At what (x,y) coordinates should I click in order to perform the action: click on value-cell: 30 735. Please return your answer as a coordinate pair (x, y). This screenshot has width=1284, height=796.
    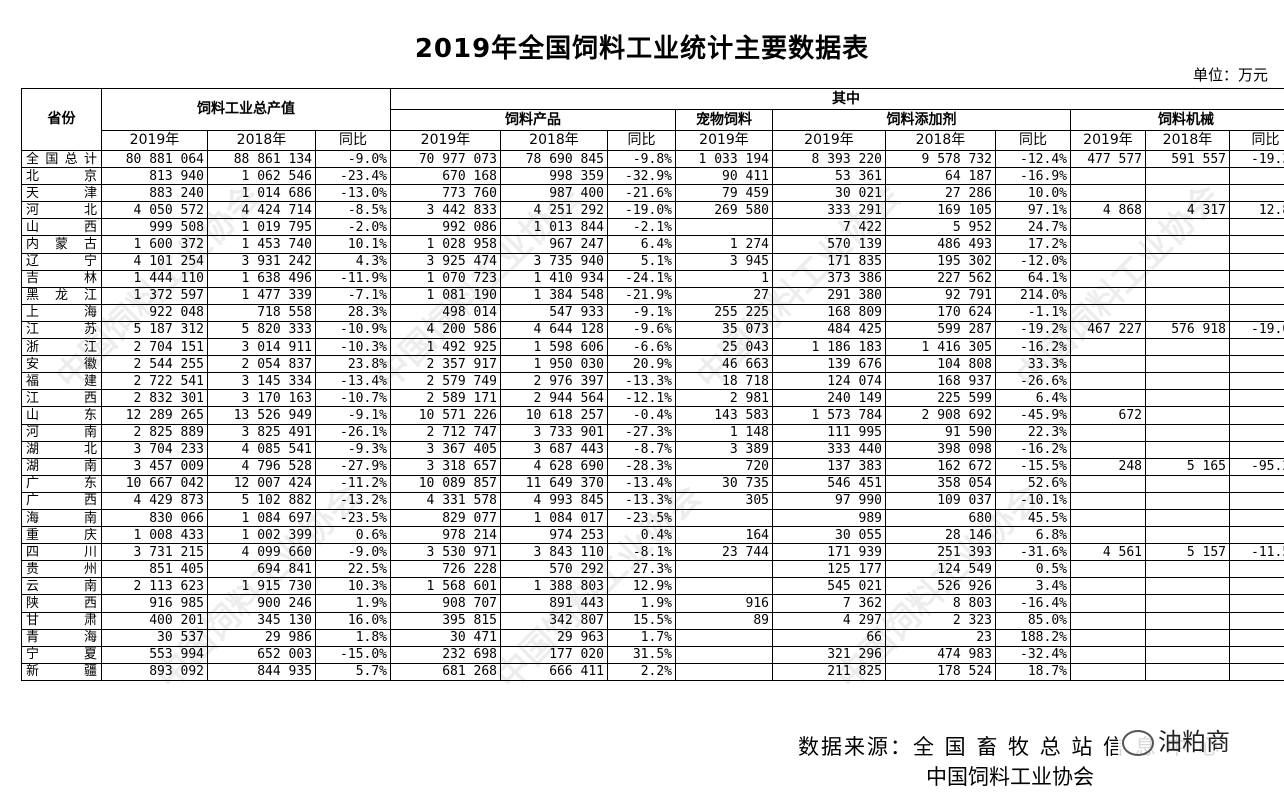
    Looking at the image, I should click on (724, 483).